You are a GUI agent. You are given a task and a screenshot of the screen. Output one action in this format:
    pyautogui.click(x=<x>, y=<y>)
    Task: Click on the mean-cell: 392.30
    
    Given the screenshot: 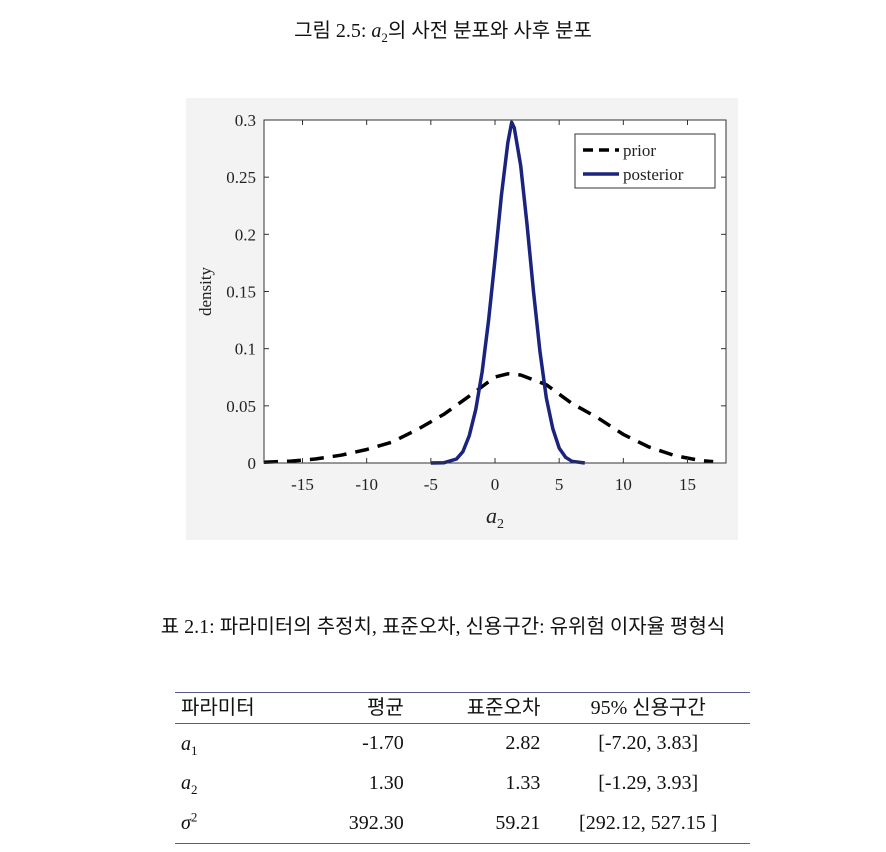 What is the action you would take?
    pyautogui.click(x=376, y=822)
    